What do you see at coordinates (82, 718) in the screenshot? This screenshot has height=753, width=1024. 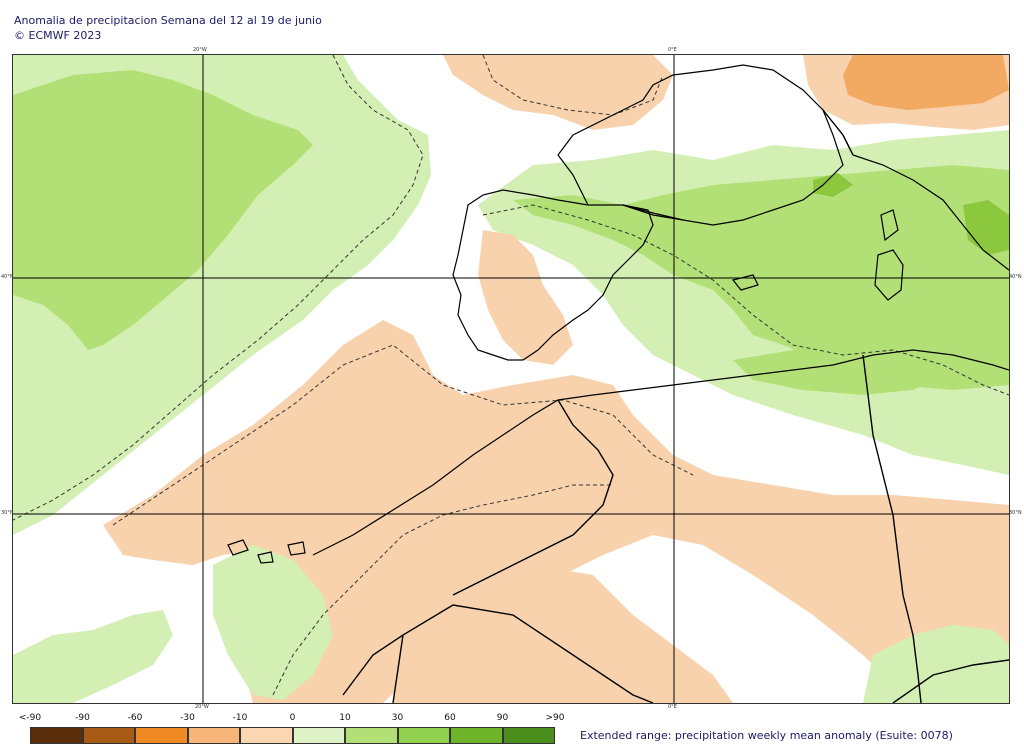 I see `legend-label: -90` at bounding box center [82, 718].